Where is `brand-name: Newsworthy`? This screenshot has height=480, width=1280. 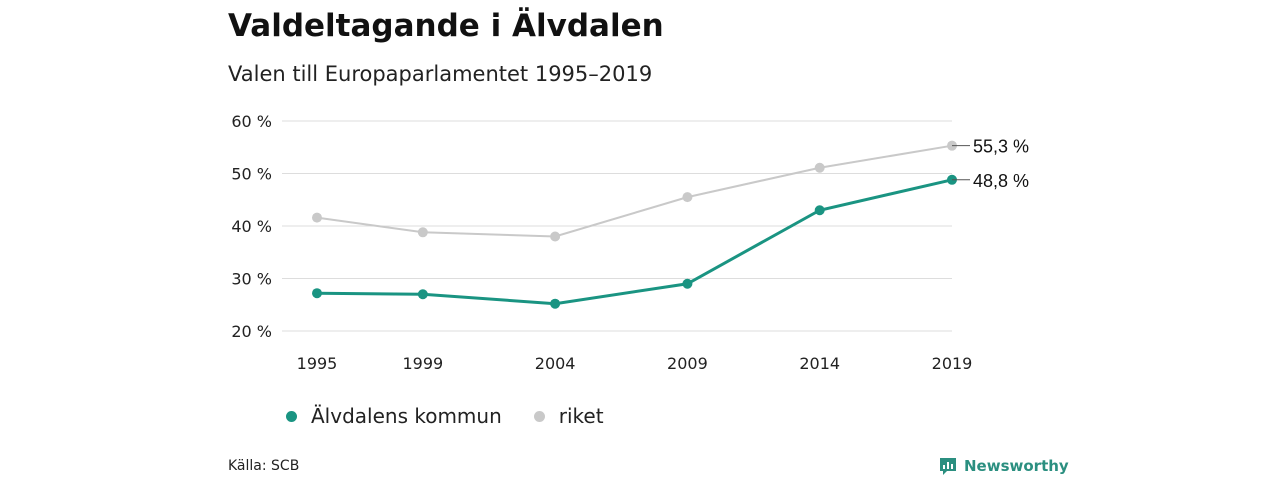 brand-name: Newsworthy is located at coordinates (1016, 466).